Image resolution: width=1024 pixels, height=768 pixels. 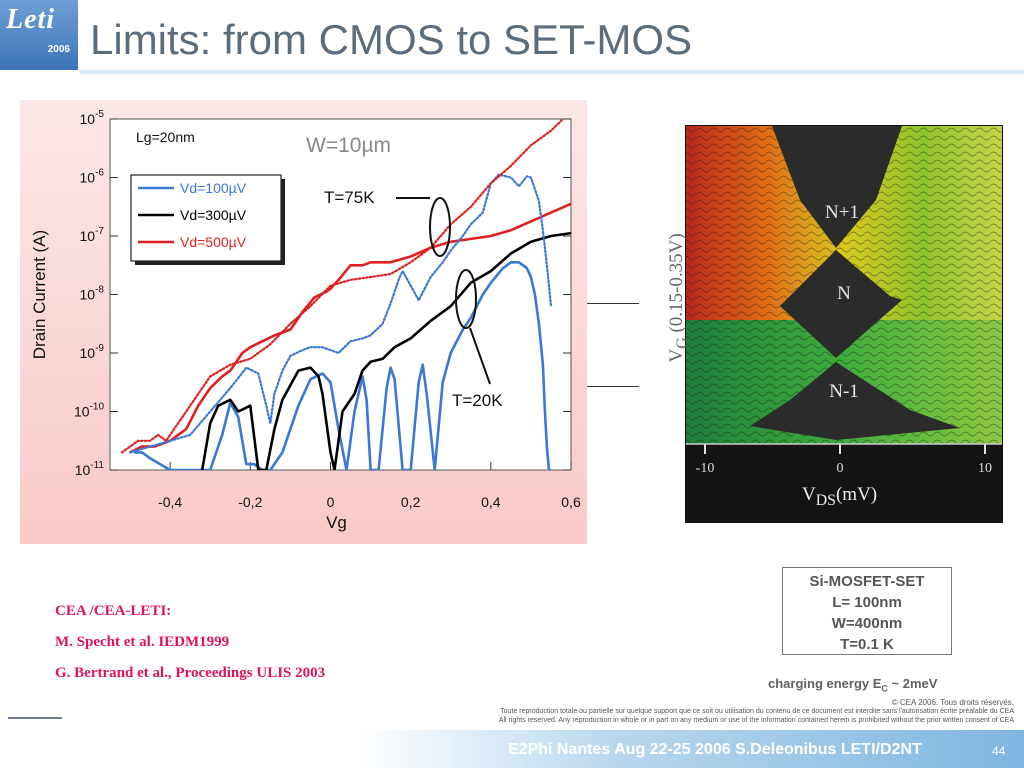 I want to click on y-tick-label: 10⁻⁸, so click(x=92, y=294).